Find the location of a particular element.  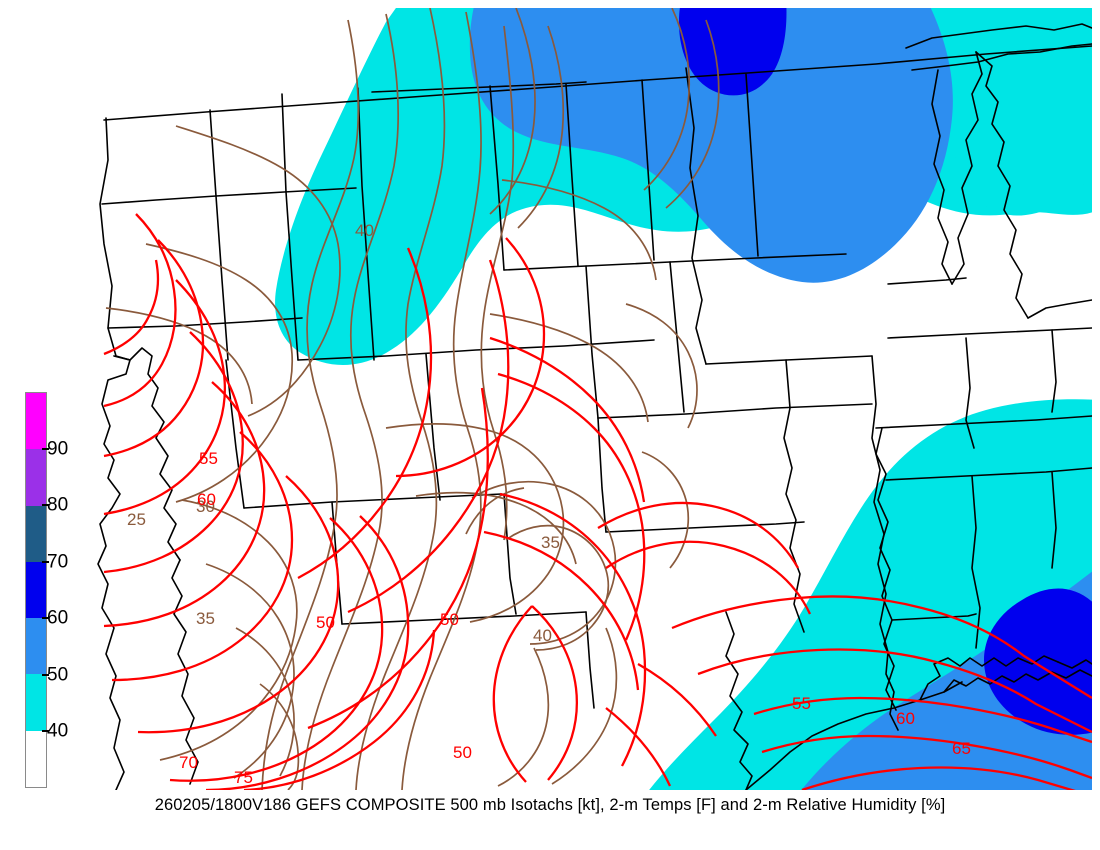

temp-label-60-west: 60 is located at coordinates (206, 499).